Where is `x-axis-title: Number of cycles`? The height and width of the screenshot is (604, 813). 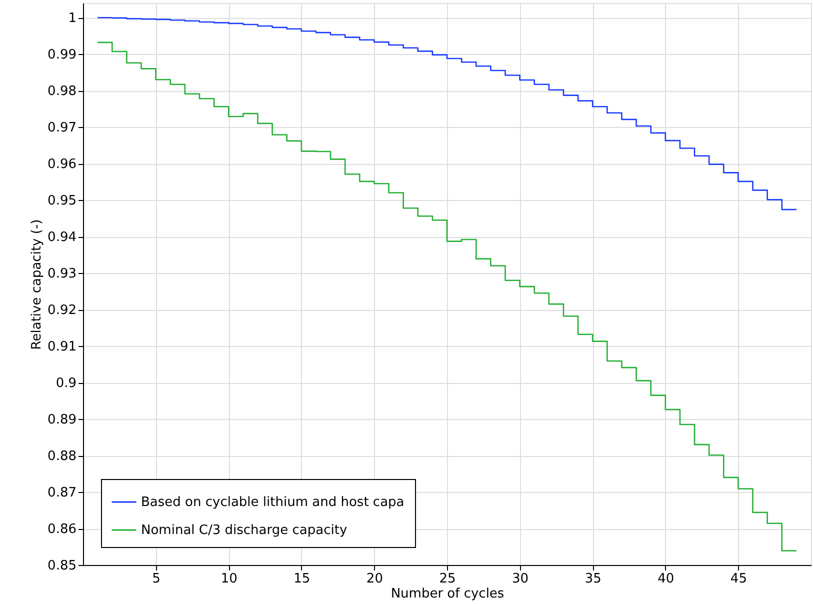 x-axis-title: Number of cycles is located at coordinates (447, 594).